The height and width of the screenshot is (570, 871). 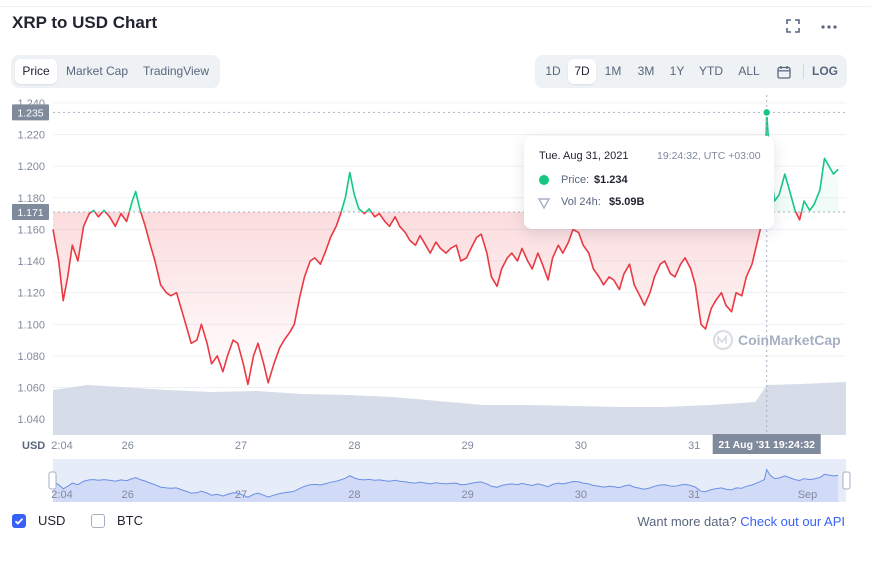 What do you see at coordinates (792, 521) in the screenshot?
I see `api-link: Check out our API` at bounding box center [792, 521].